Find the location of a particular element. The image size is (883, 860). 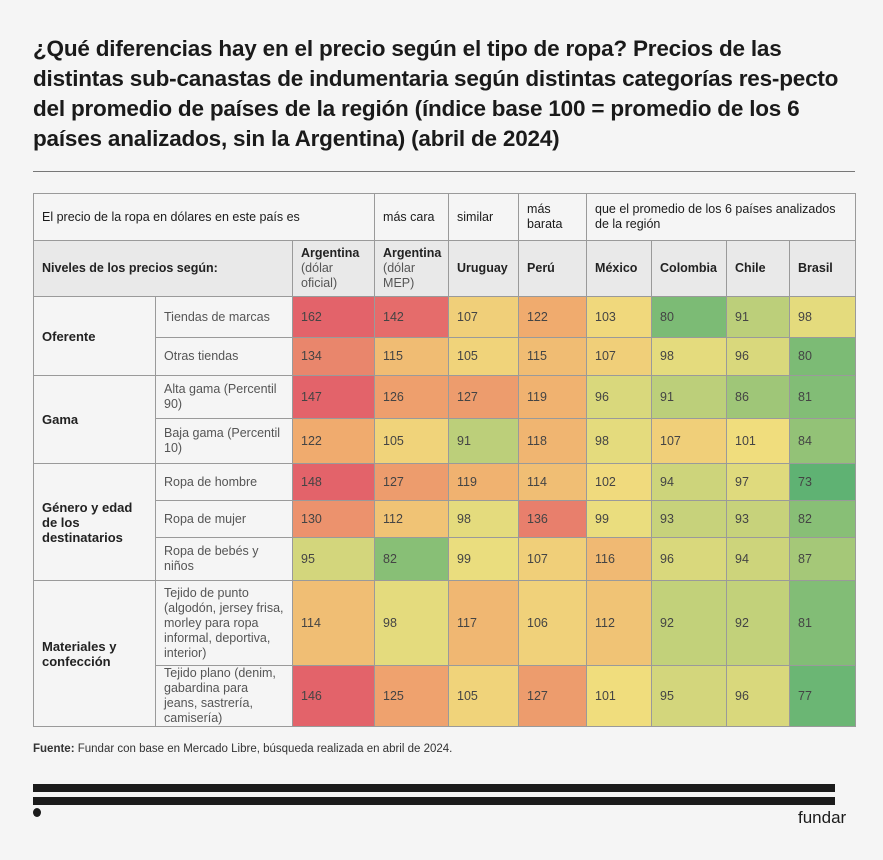

country-name: Argentina is located at coordinates (330, 253).